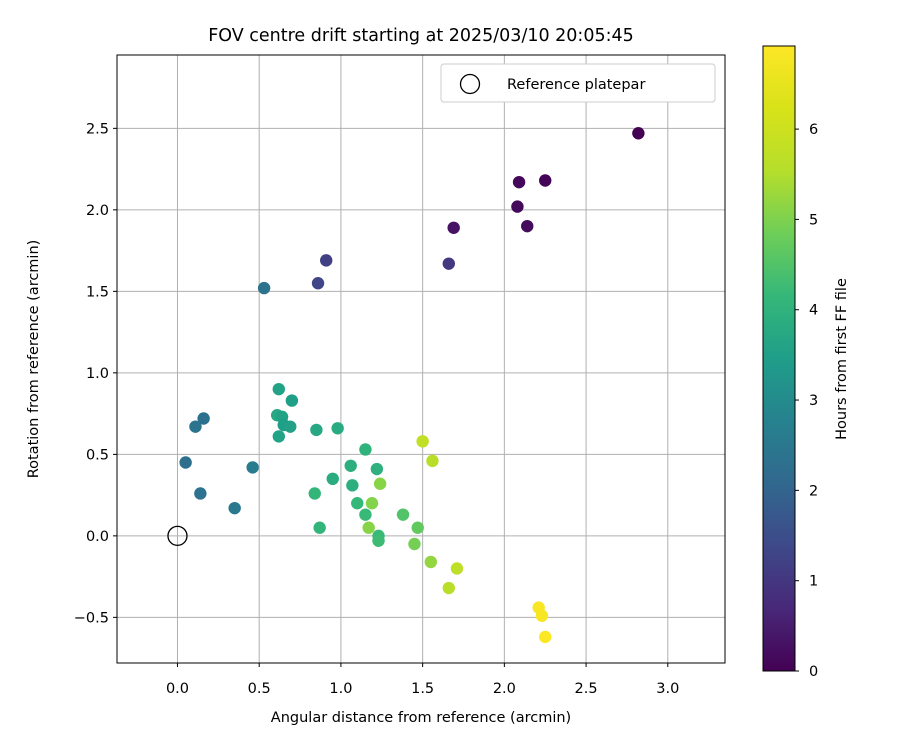  I want to click on colorbar-tick-label: 4, so click(813, 311).